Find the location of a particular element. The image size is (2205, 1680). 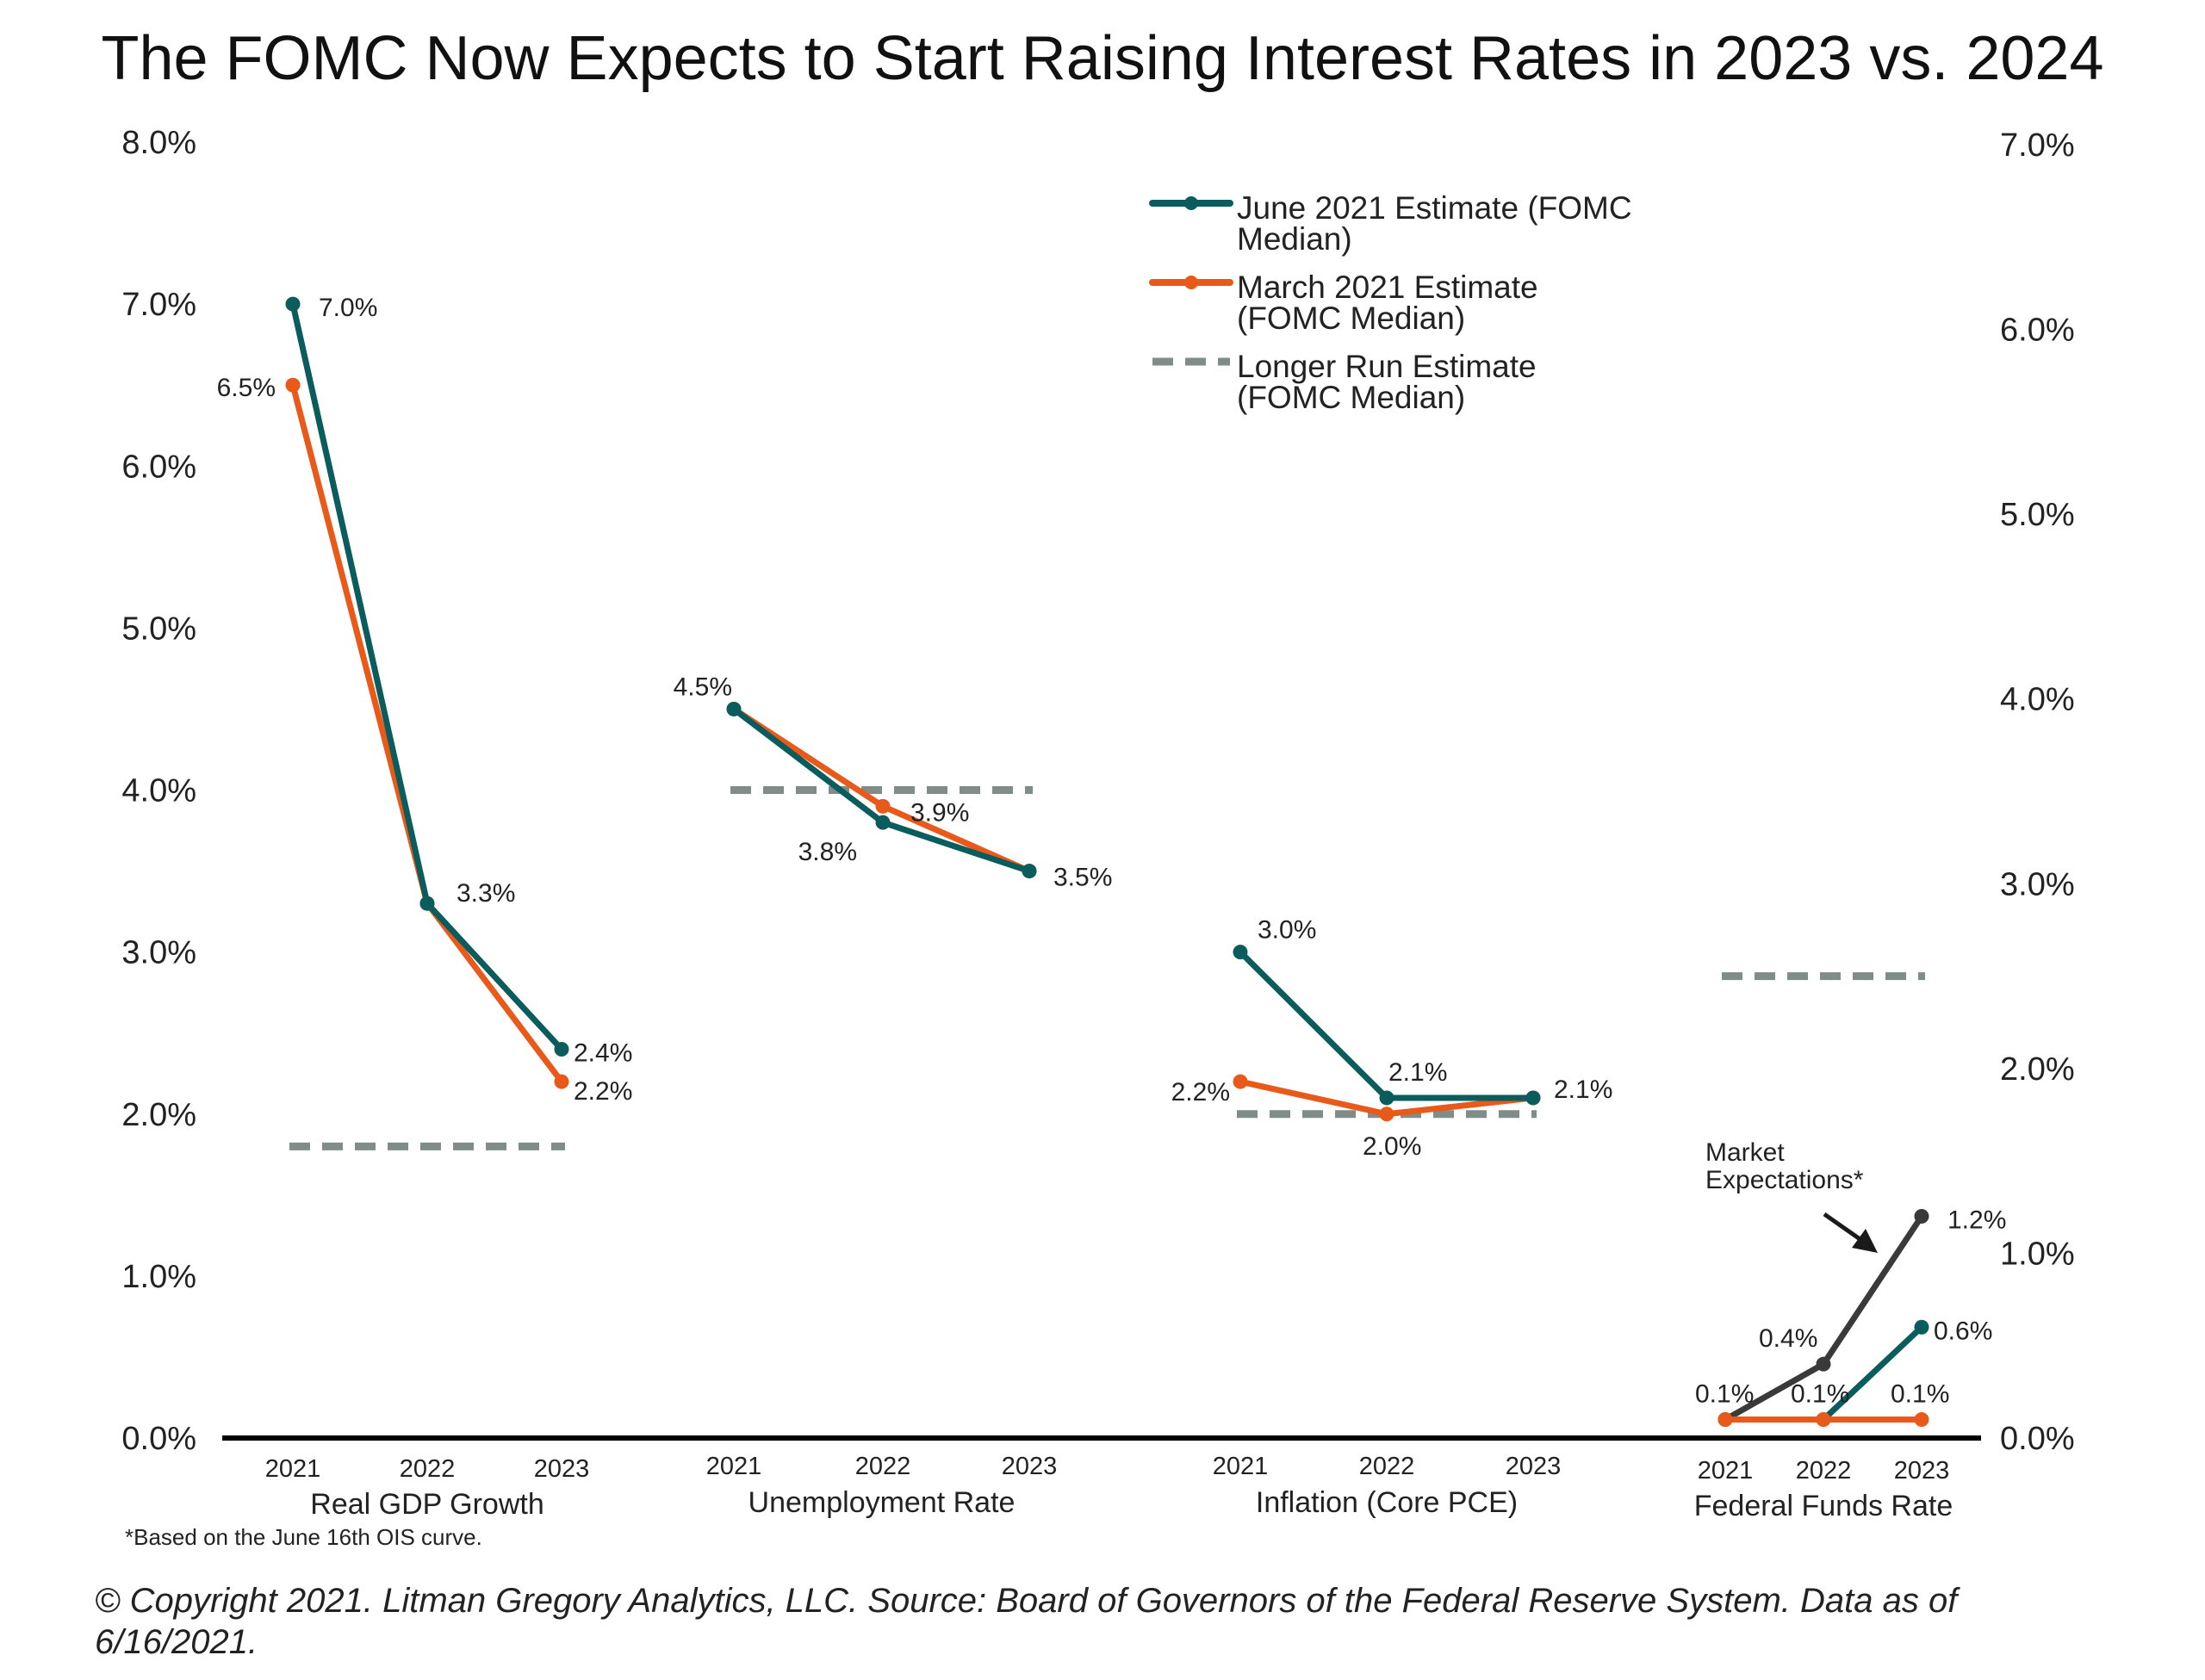

right-axis-tick-label: 1.0% is located at coordinates (2037, 1254).